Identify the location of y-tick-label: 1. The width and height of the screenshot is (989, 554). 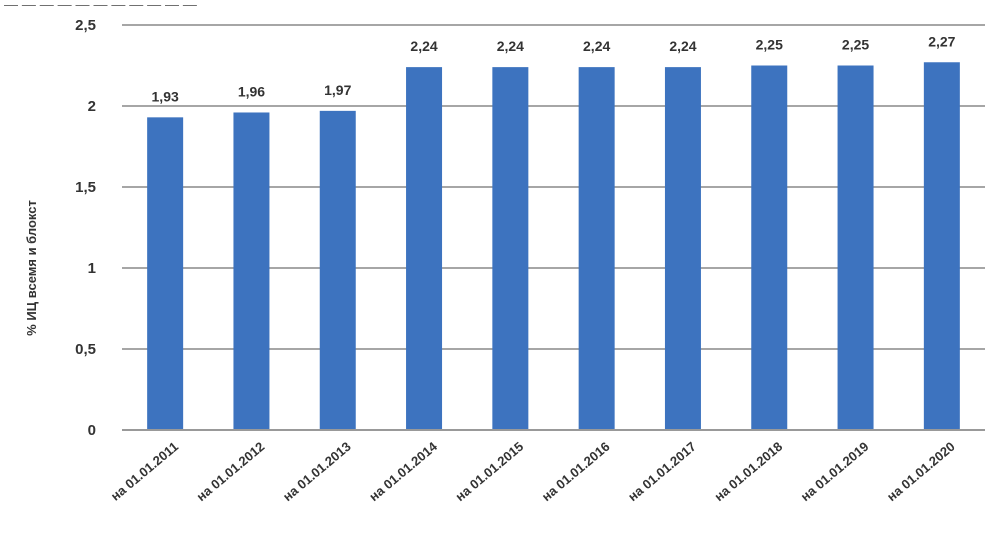
(92, 268).